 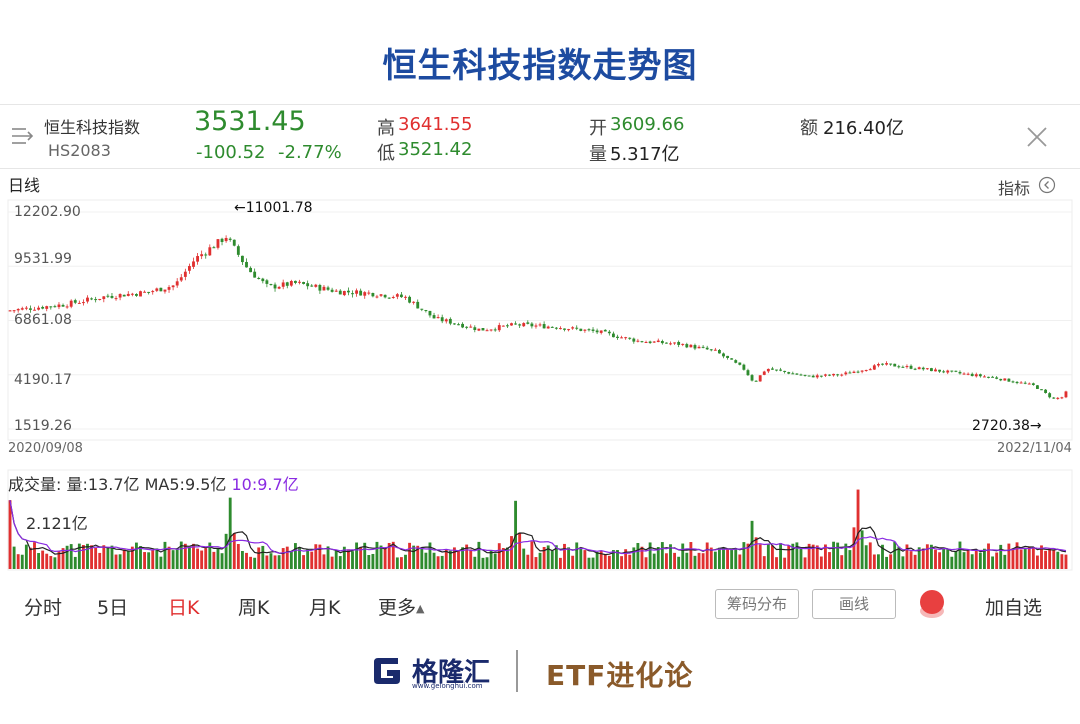 I want to click on close-icon, so click(x=1037, y=137).